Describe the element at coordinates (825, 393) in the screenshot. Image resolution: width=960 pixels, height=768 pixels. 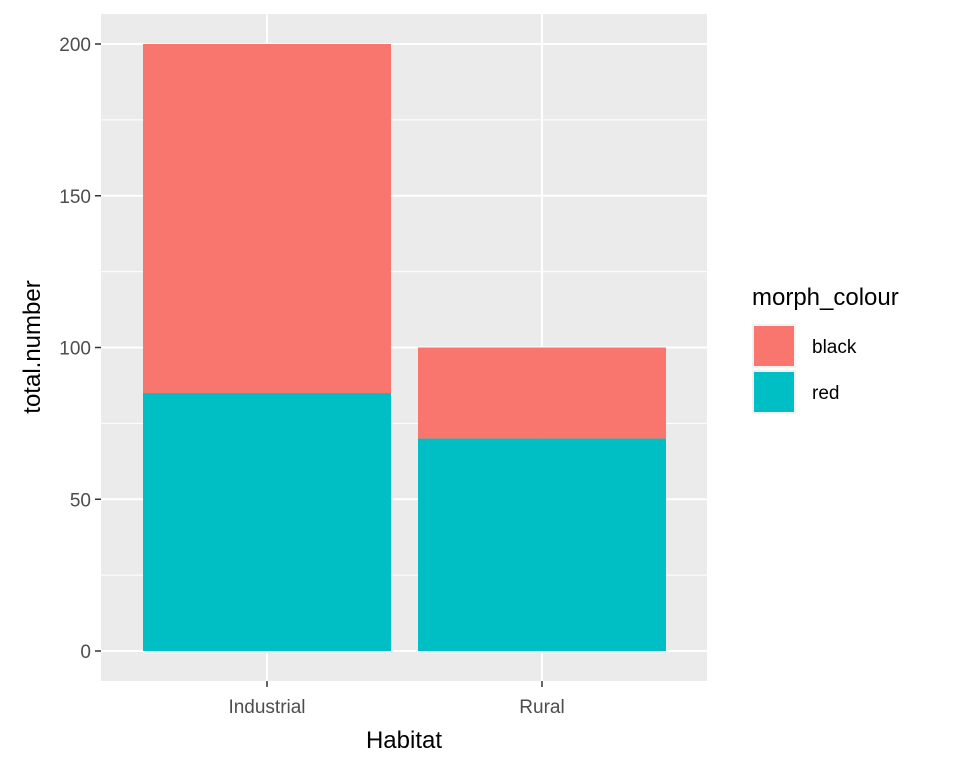
I see `legend-label-red: red` at that location.